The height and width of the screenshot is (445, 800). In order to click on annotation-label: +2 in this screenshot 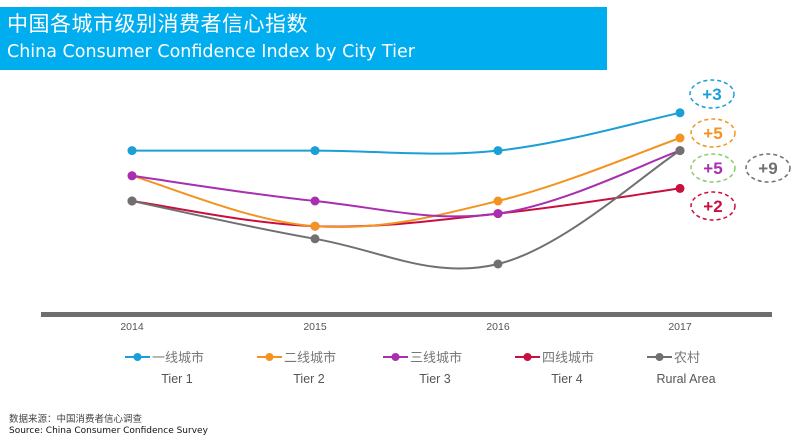, I will do `click(712, 206)`.